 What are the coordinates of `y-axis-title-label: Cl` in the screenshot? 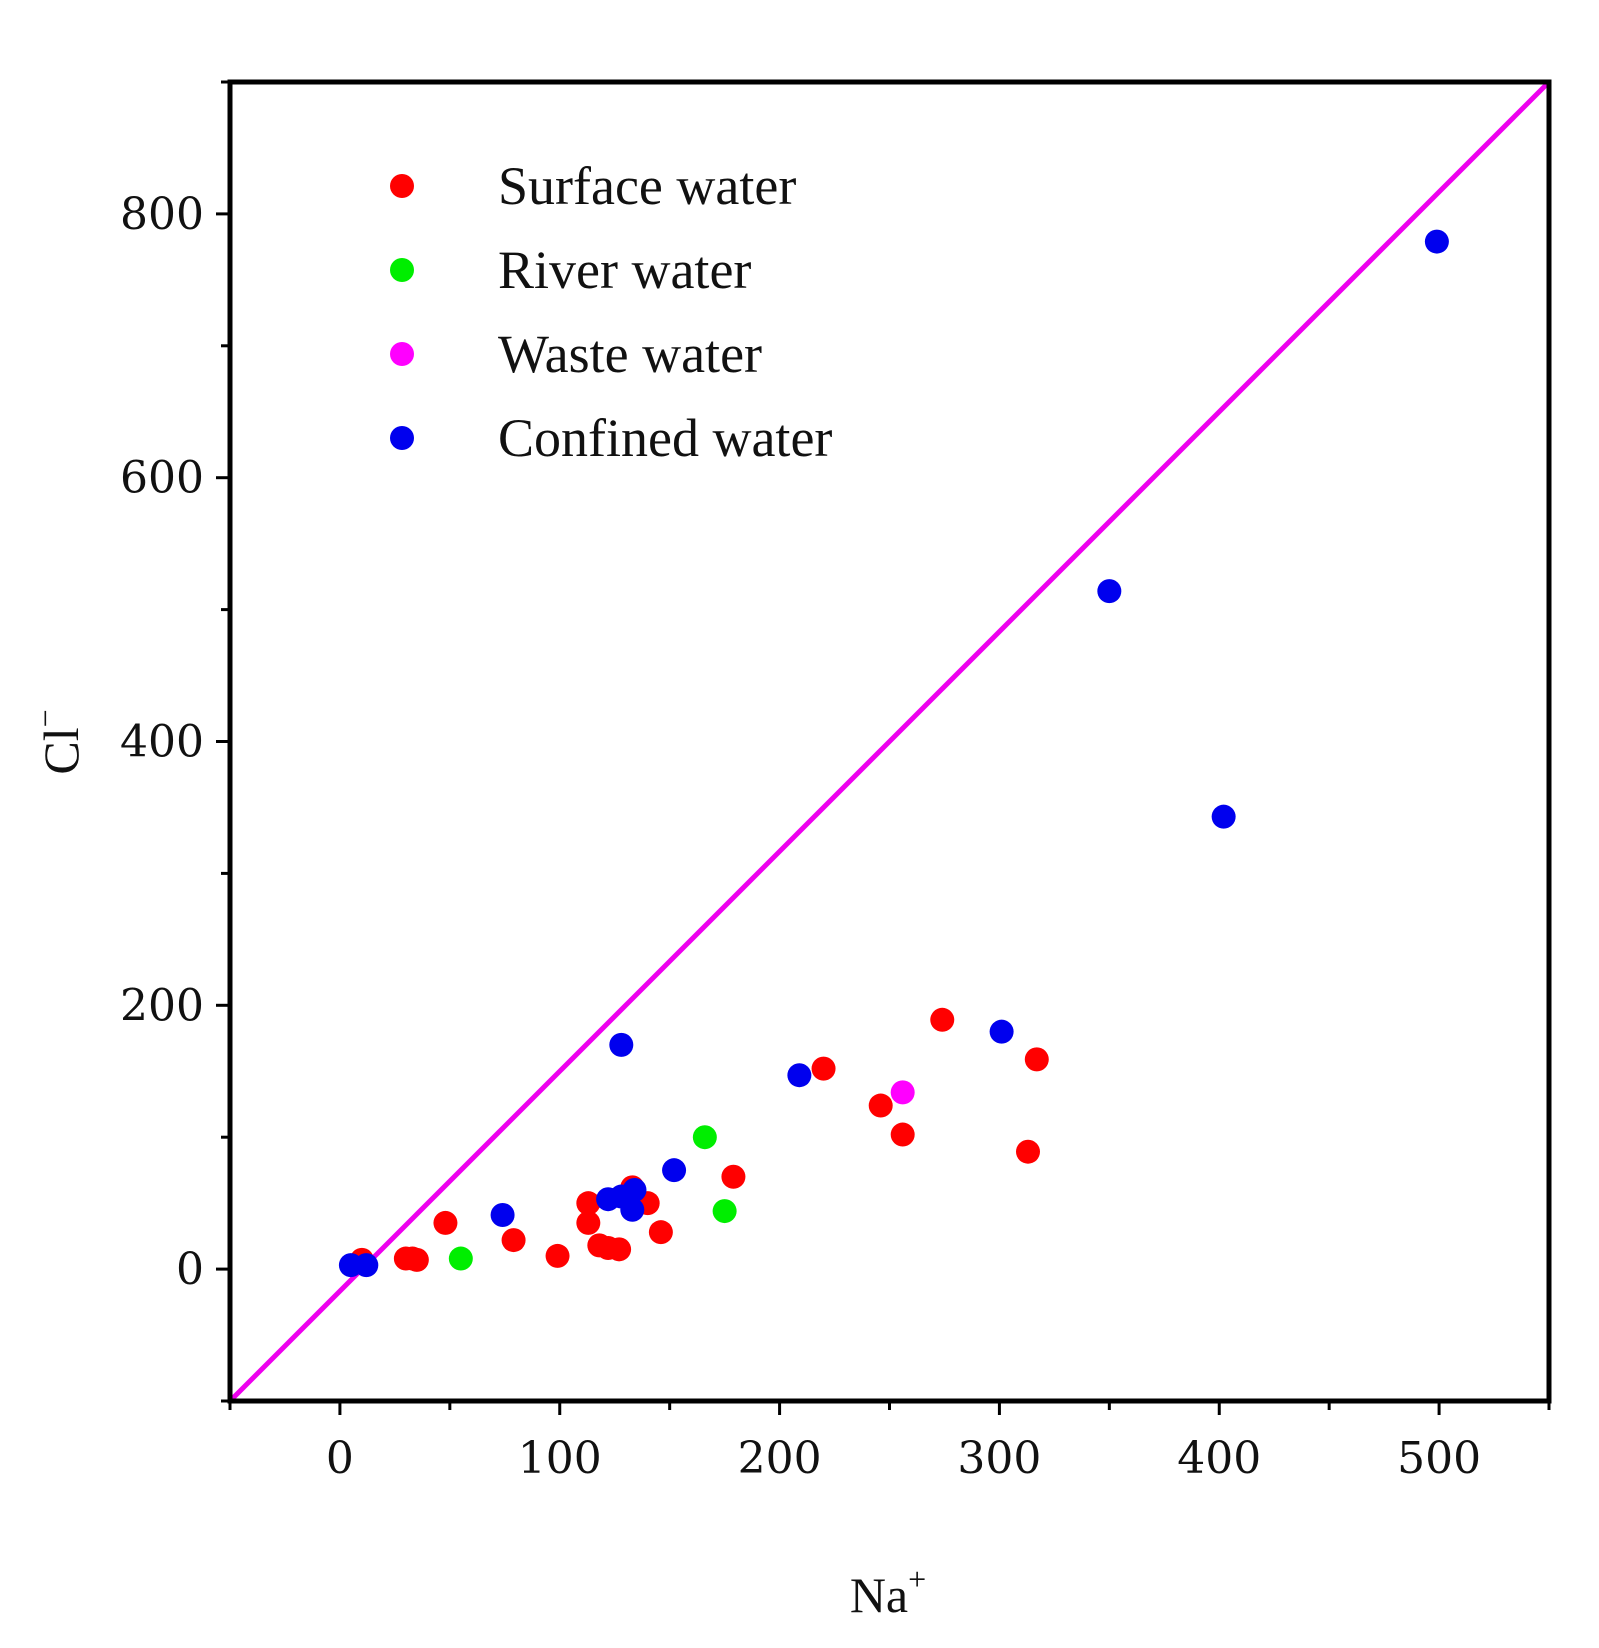 It's located at (61, 750).